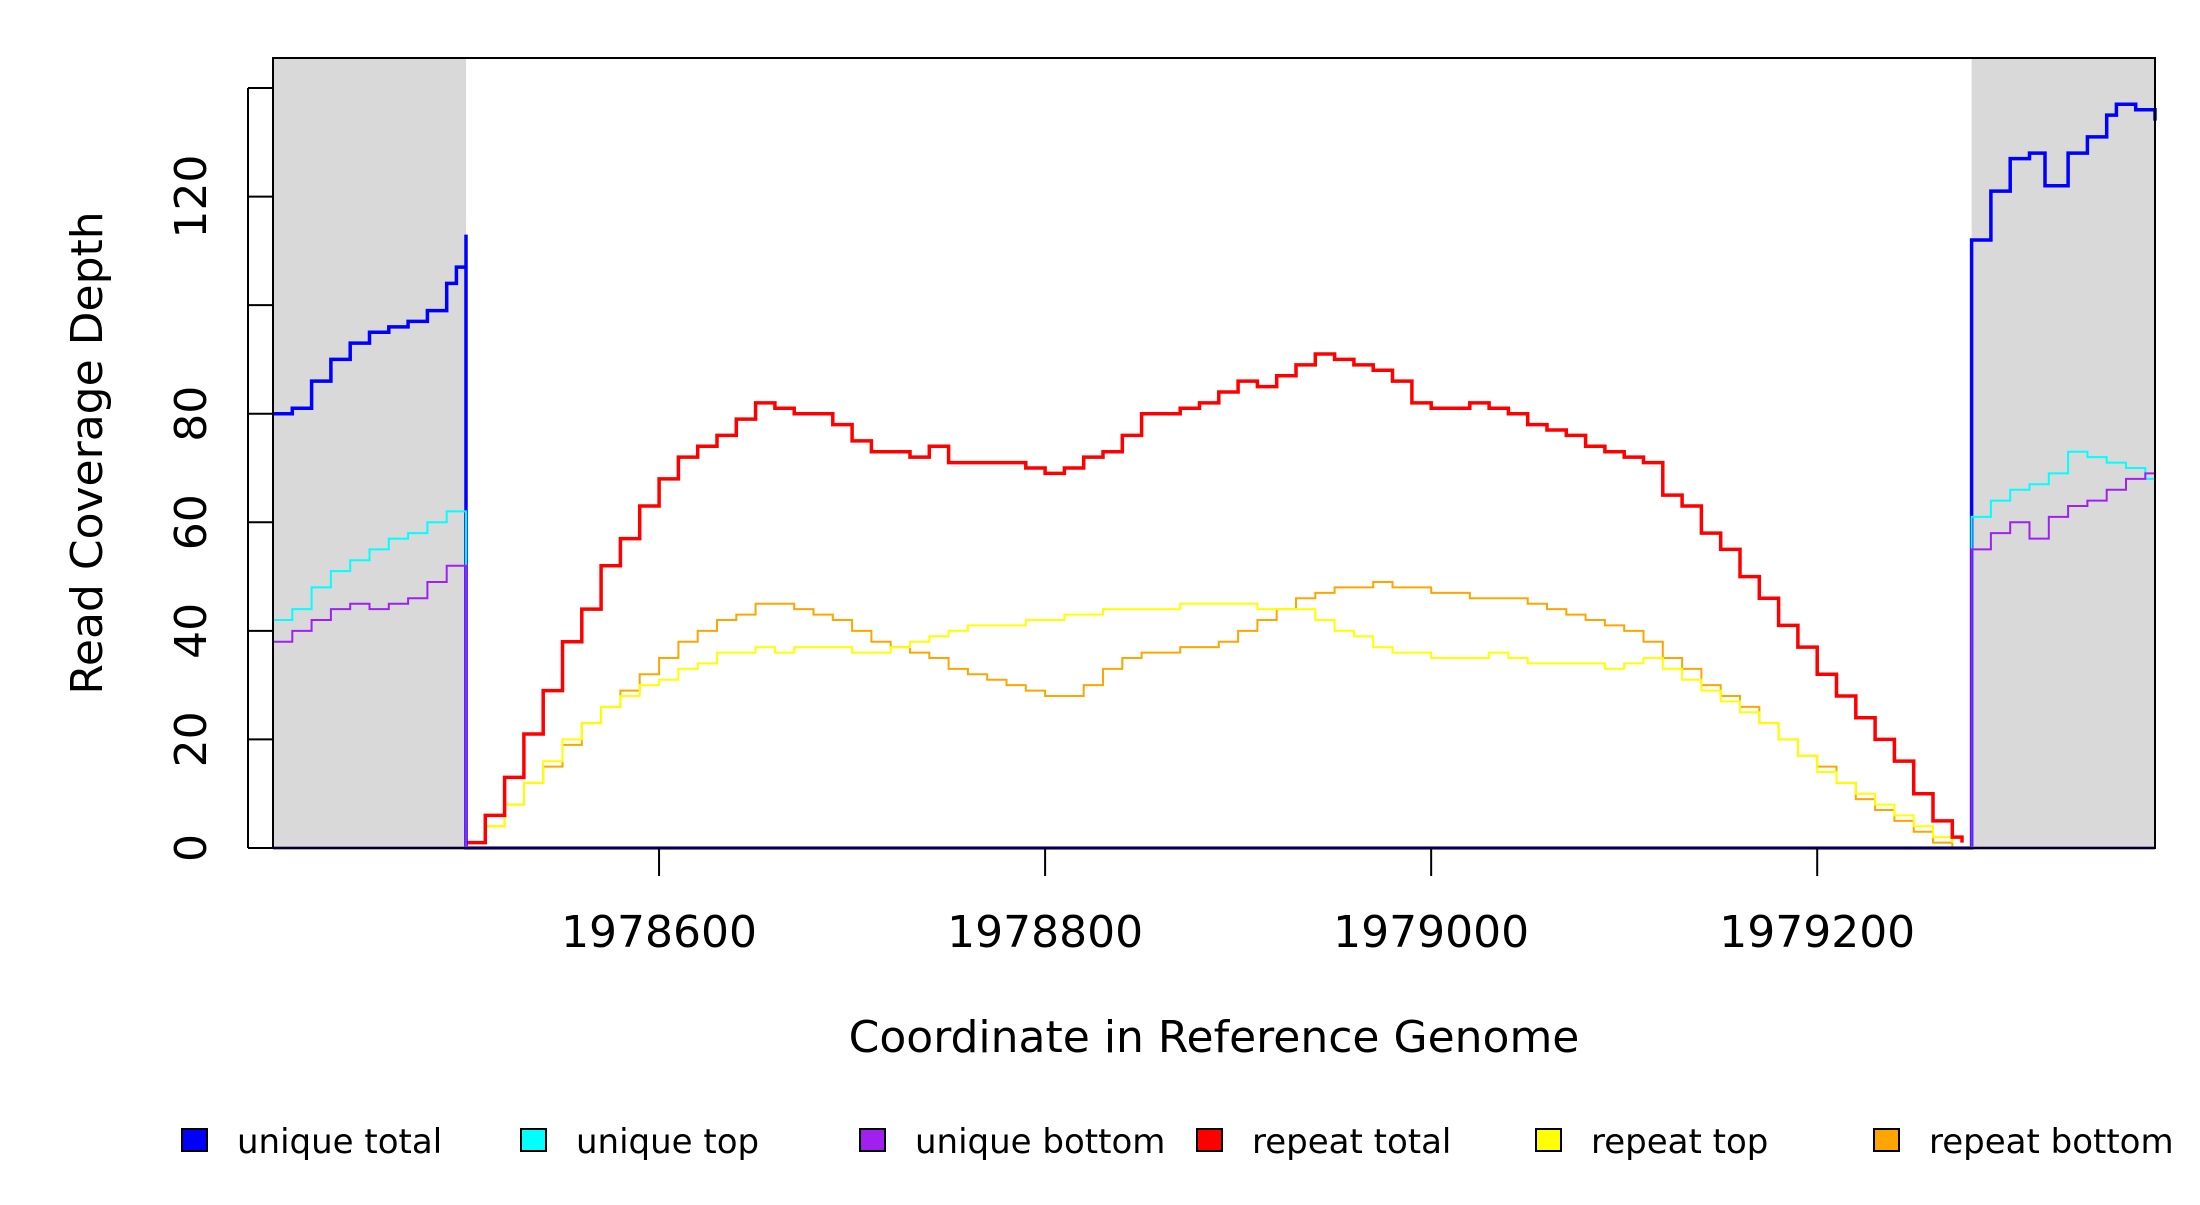  What do you see at coordinates (191, 739) in the screenshot?
I see `y-tick-label: 20` at bounding box center [191, 739].